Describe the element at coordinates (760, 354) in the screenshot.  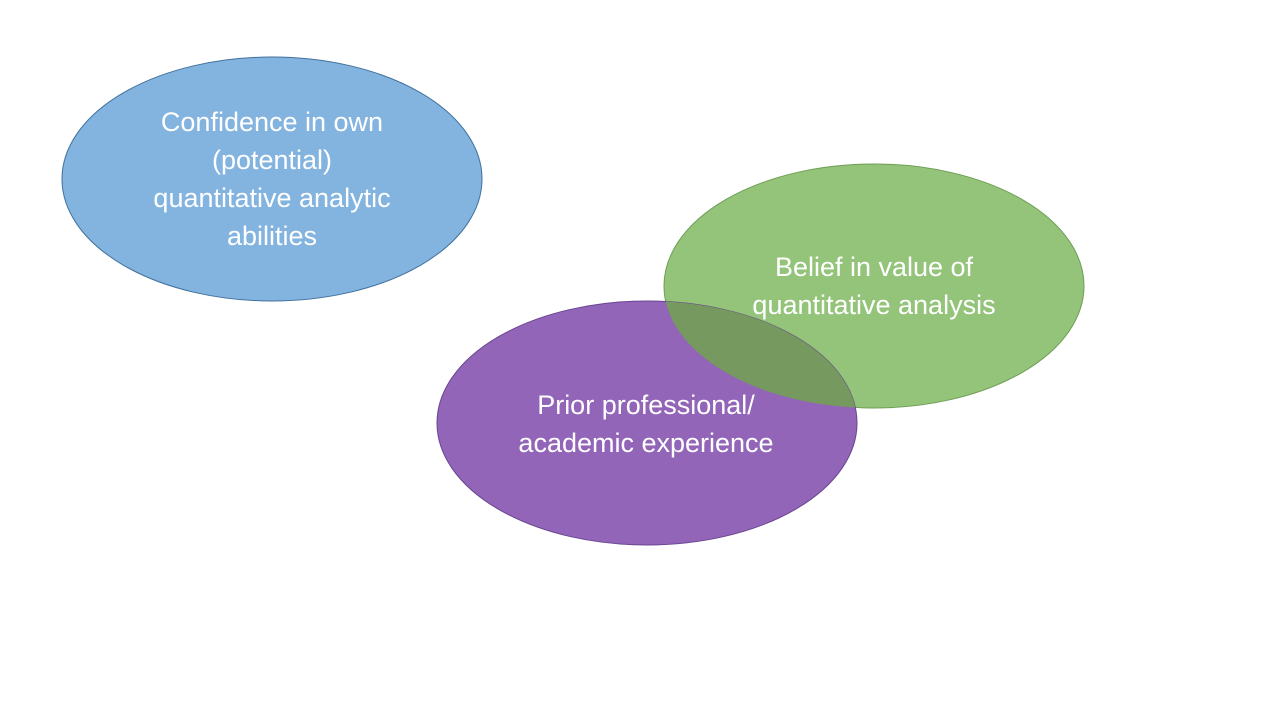
I see `overlap-region` at that location.